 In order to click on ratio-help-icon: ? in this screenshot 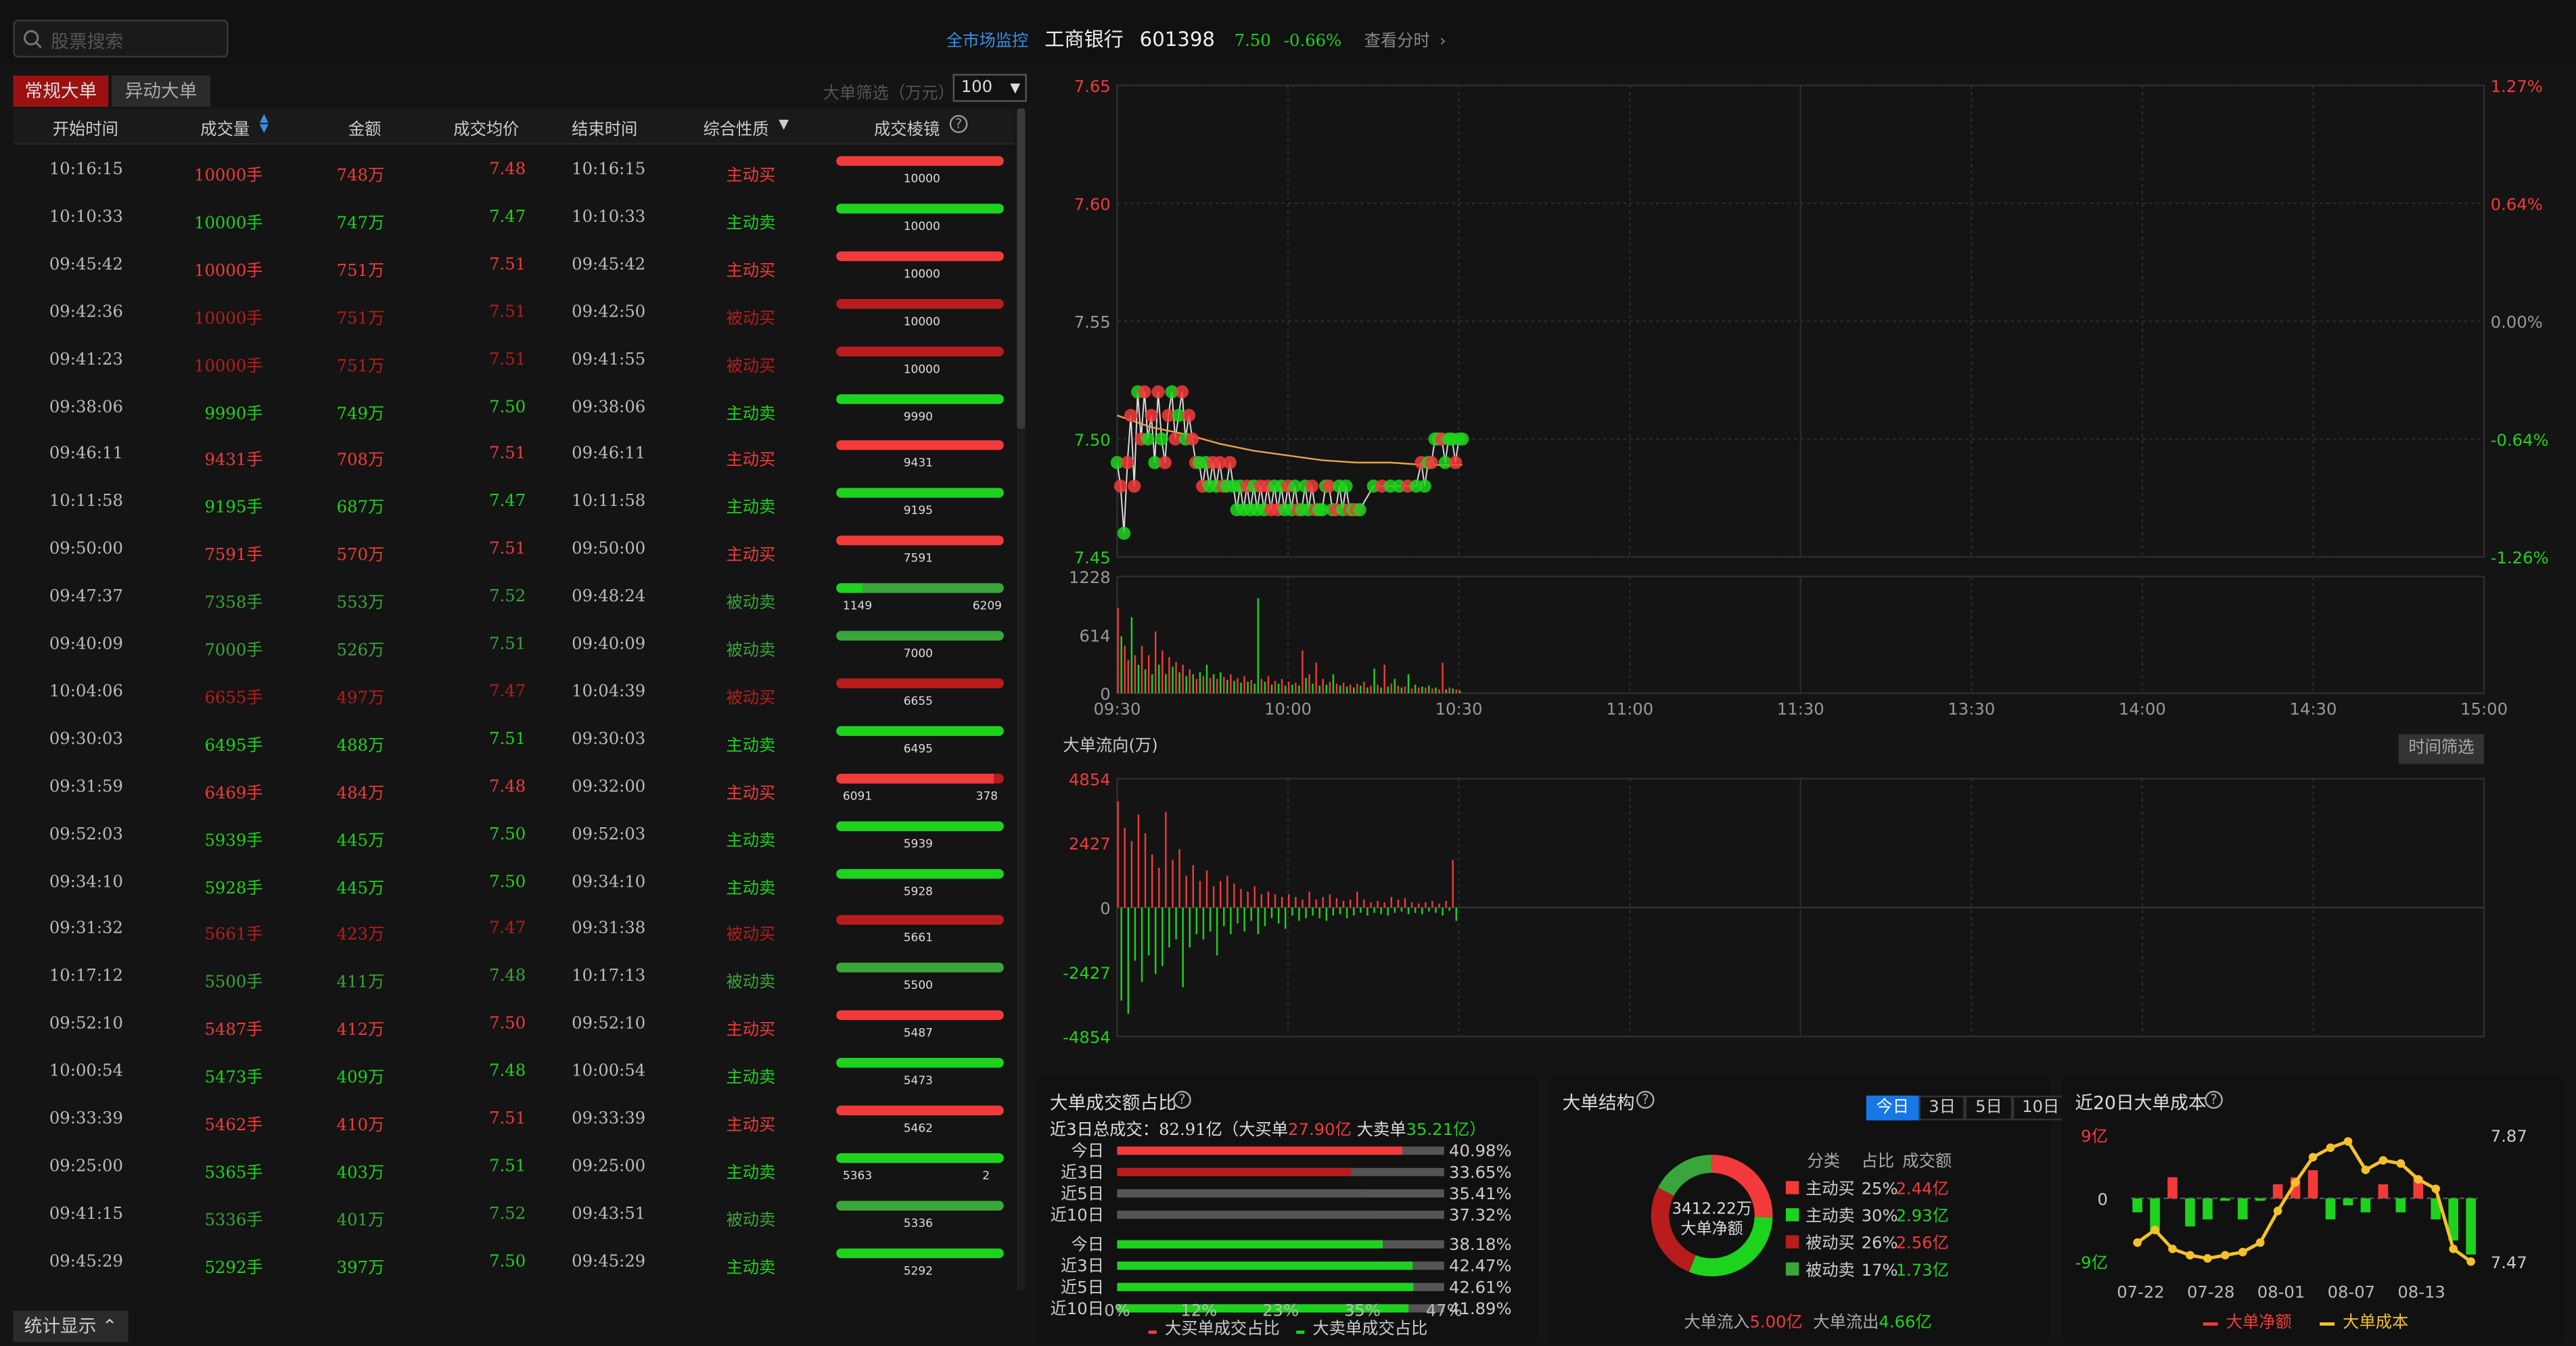, I will do `click(1182, 1099)`.